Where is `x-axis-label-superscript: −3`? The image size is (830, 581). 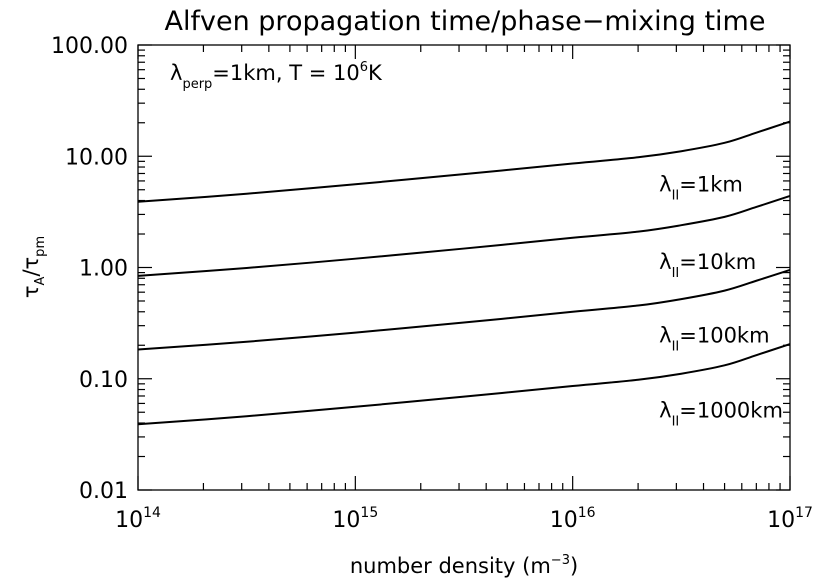 x-axis-label-superscript: −3 is located at coordinates (560, 560).